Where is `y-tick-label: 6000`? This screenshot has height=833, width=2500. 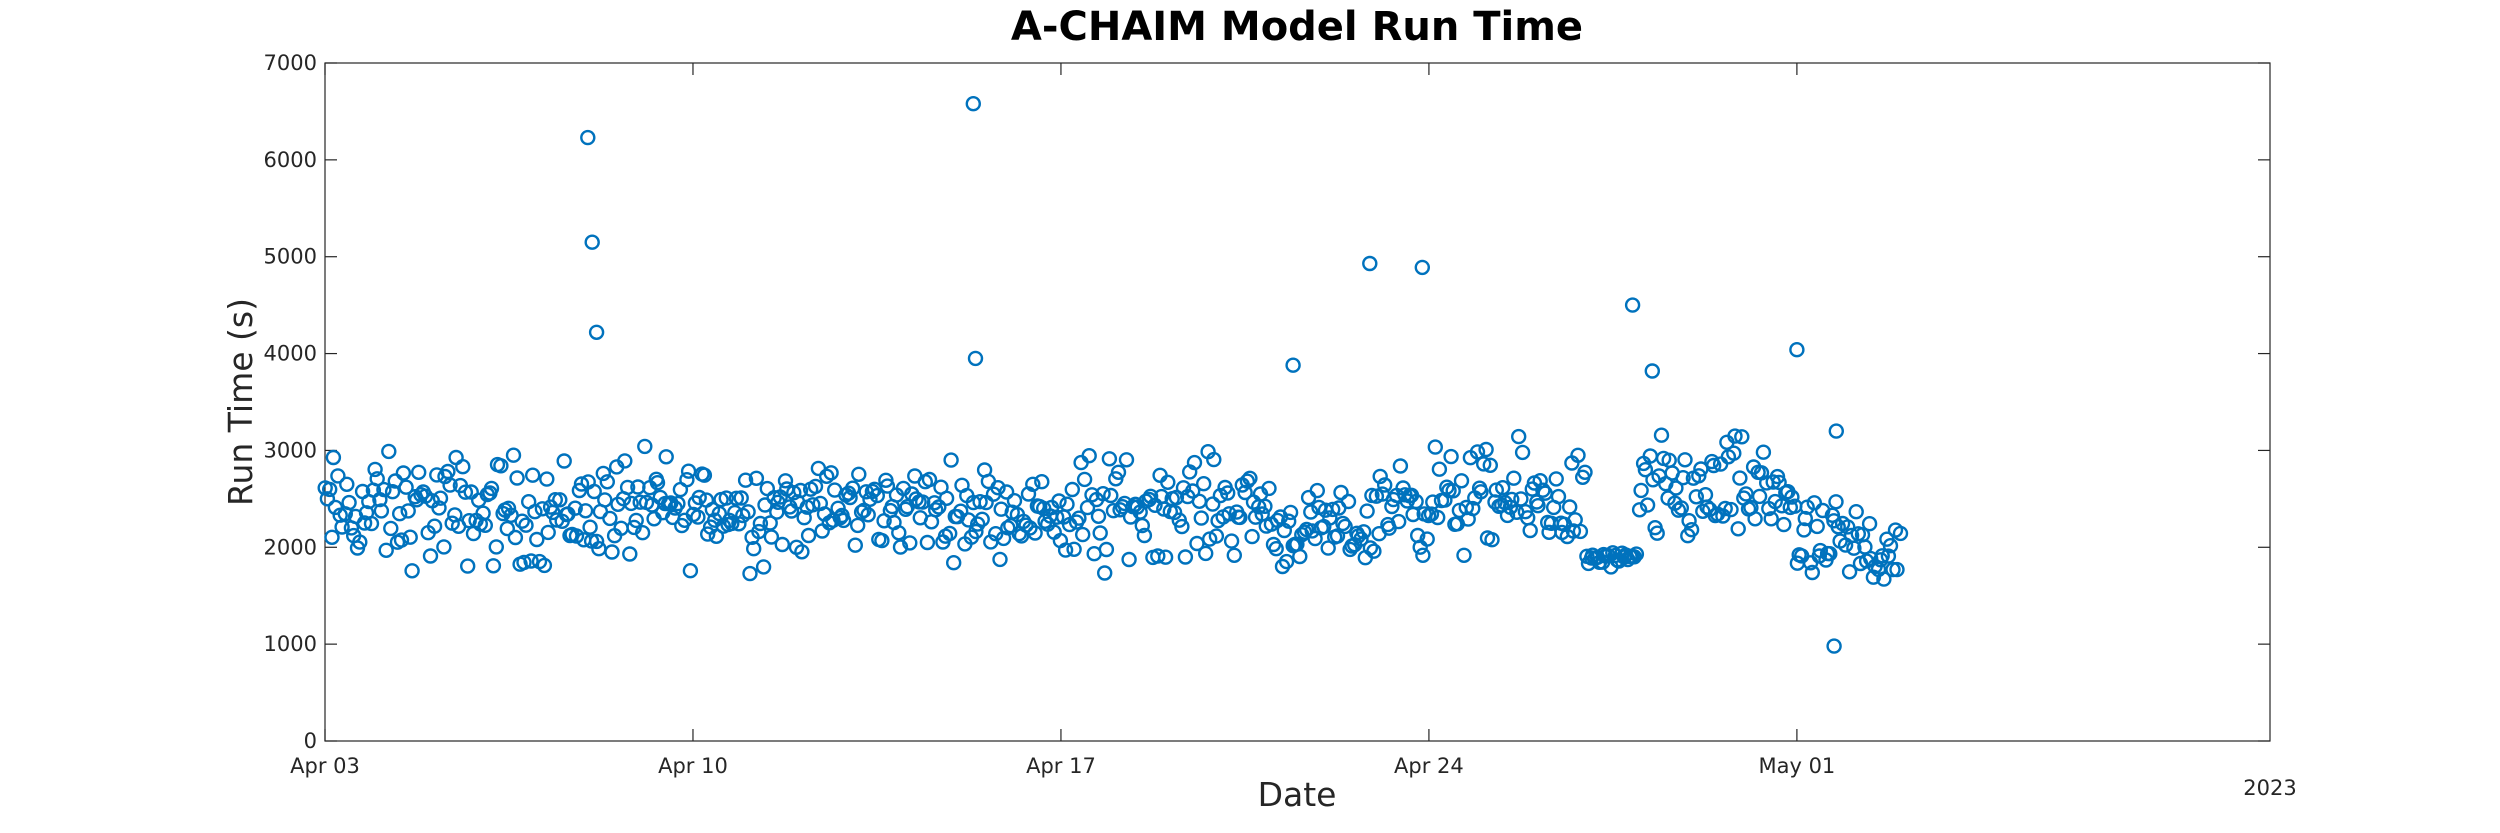
y-tick-label: 6000 is located at coordinates (290, 160).